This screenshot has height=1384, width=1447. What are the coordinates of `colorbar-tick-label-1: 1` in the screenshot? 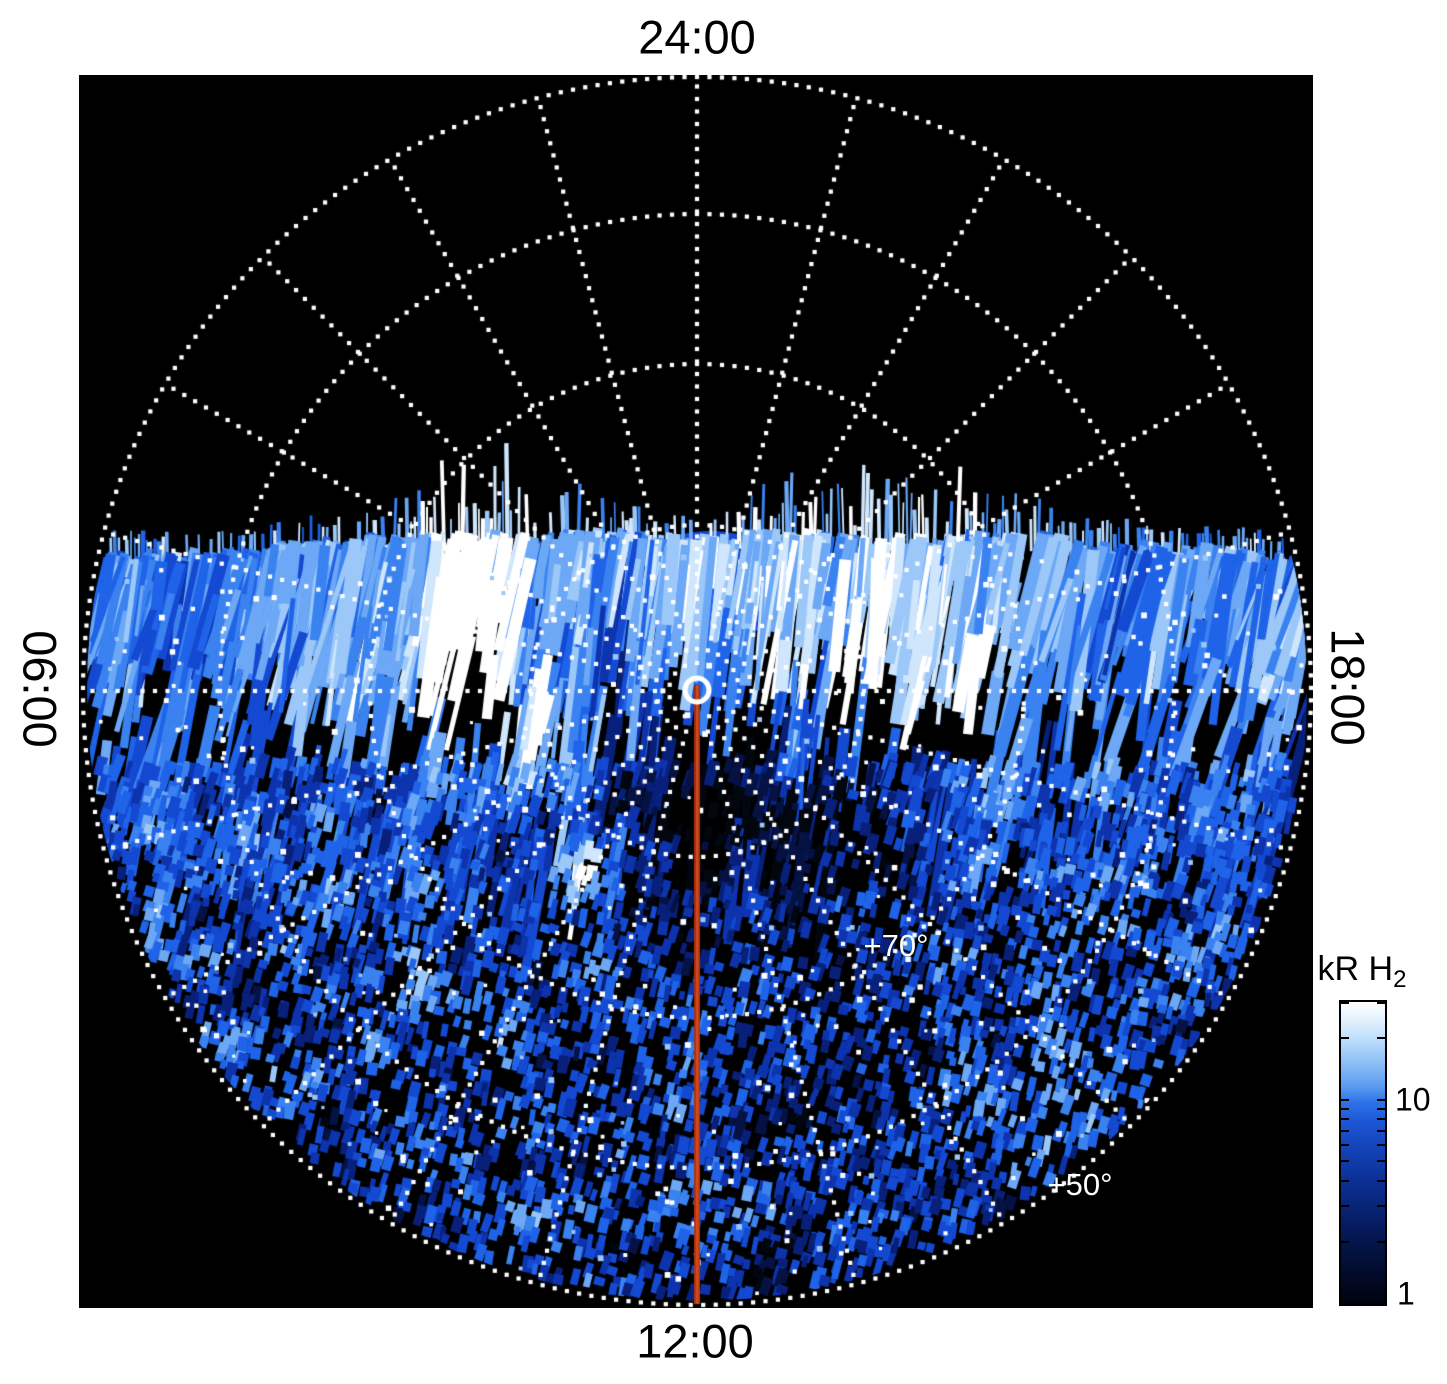 It's located at (1406, 1293).